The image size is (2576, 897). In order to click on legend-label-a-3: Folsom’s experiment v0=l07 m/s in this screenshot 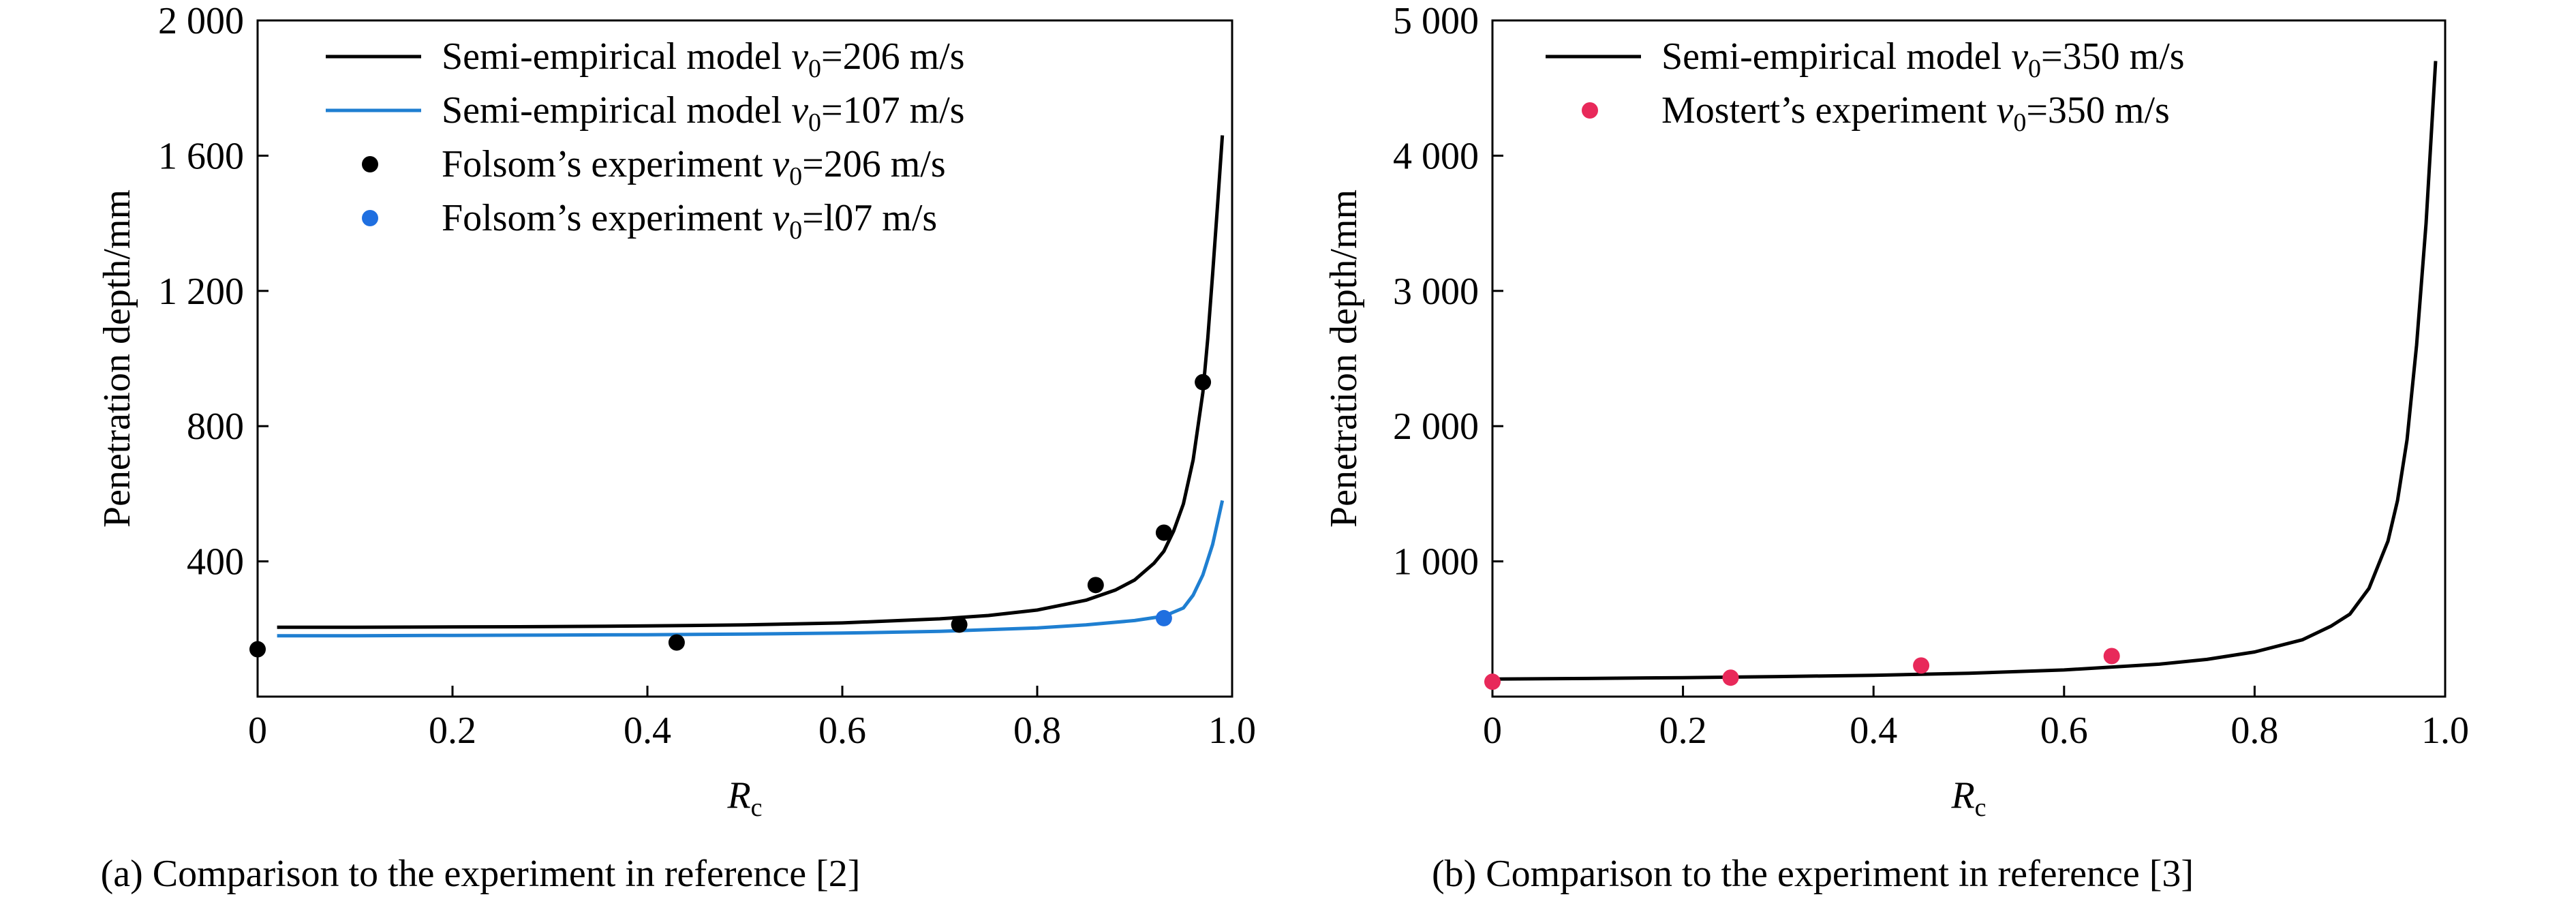, I will do `click(689, 221)`.